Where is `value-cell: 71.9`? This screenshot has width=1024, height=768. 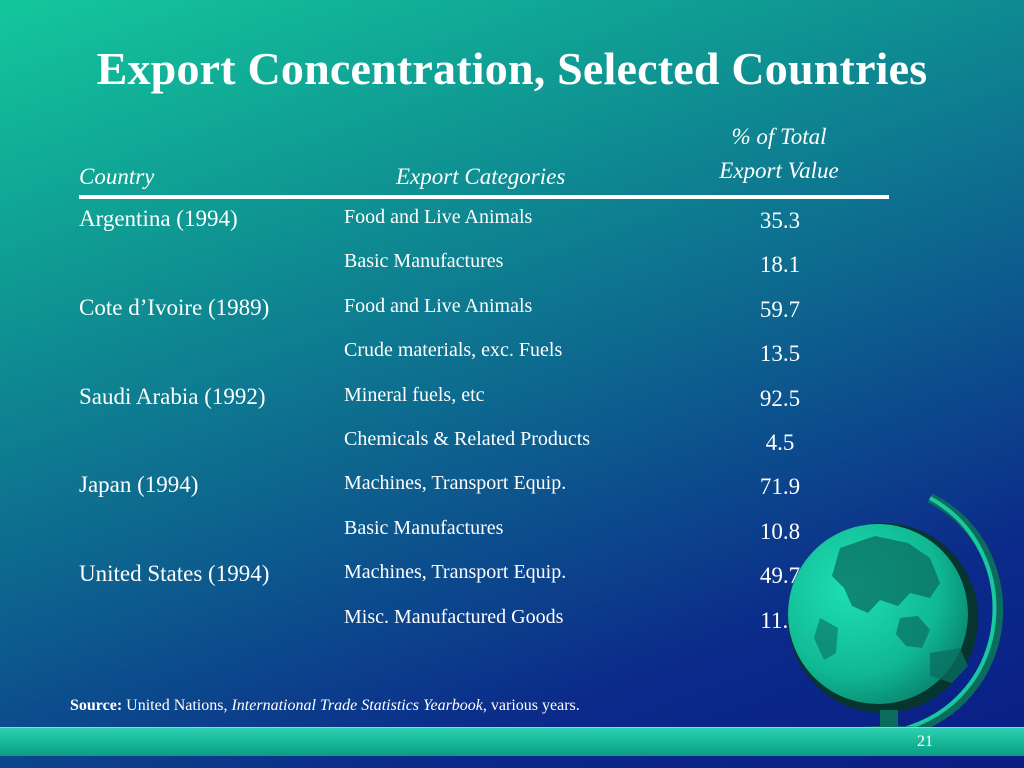 value-cell: 71.9 is located at coordinates (780, 487).